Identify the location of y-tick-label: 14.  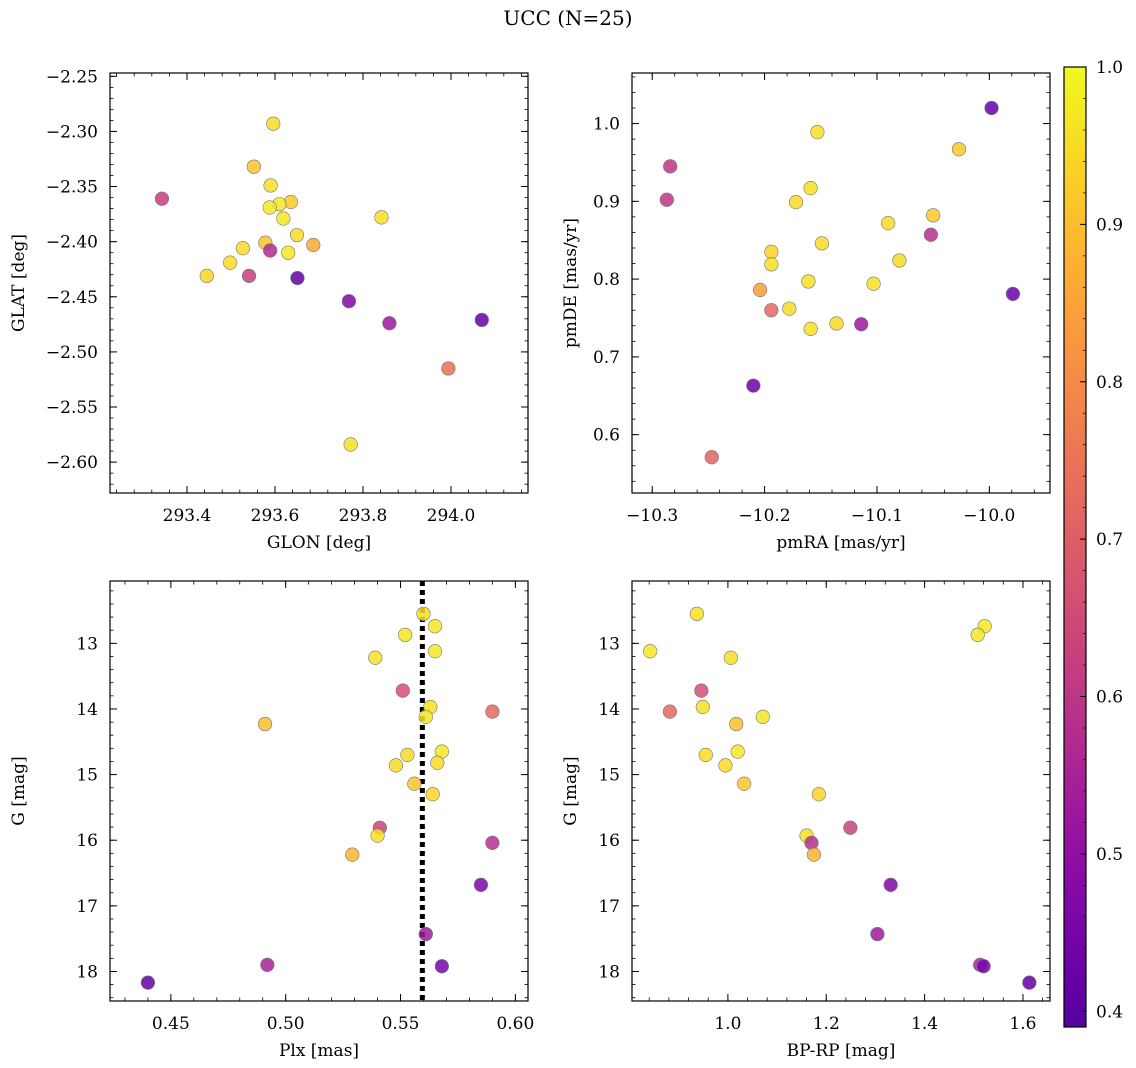
(87, 710).